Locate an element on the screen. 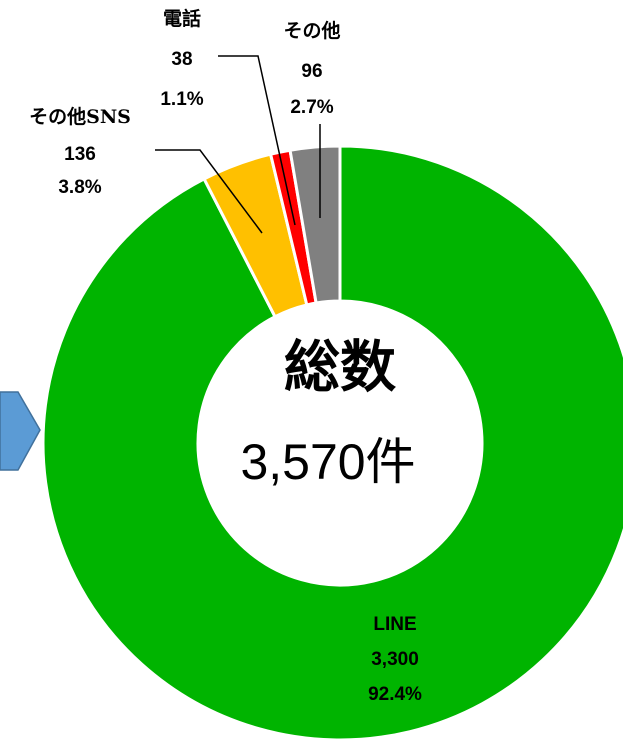 This screenshot has height=743, width=623. arrow-shape is located at coordinates (20, 431).